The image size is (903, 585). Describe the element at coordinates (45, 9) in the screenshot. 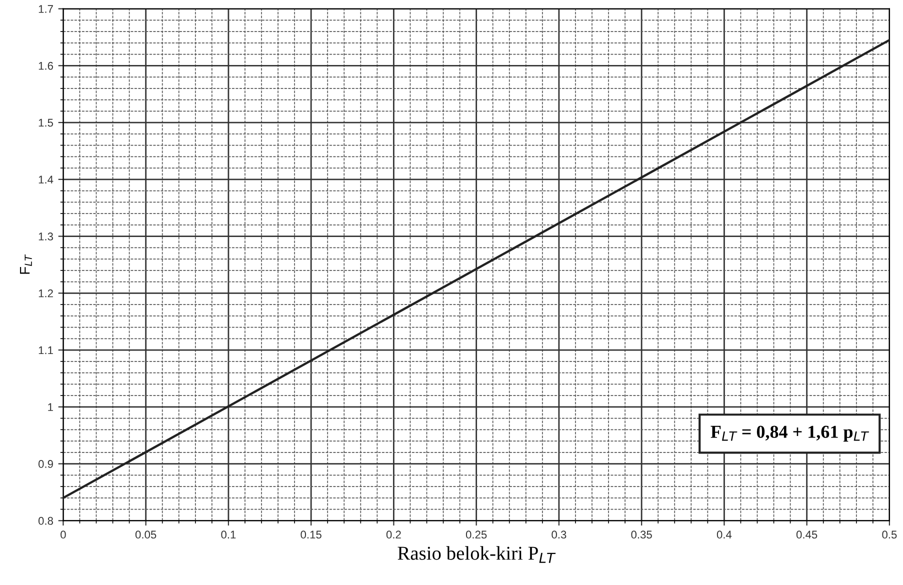

I see `y-tick-label: 1.7` at that location.